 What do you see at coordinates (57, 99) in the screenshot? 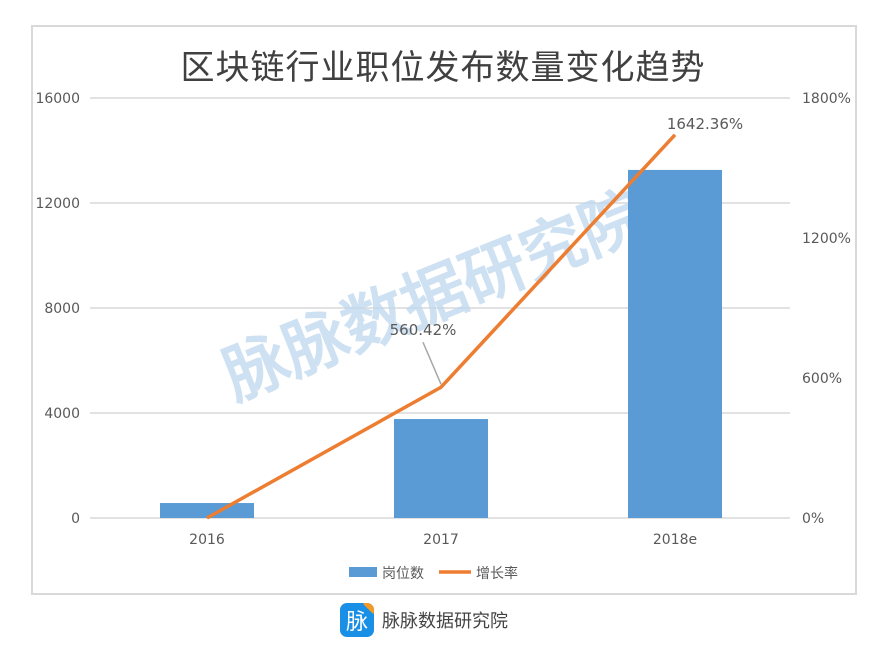
I see `left-tick-label: 16000` at bounding box center [57, 99].